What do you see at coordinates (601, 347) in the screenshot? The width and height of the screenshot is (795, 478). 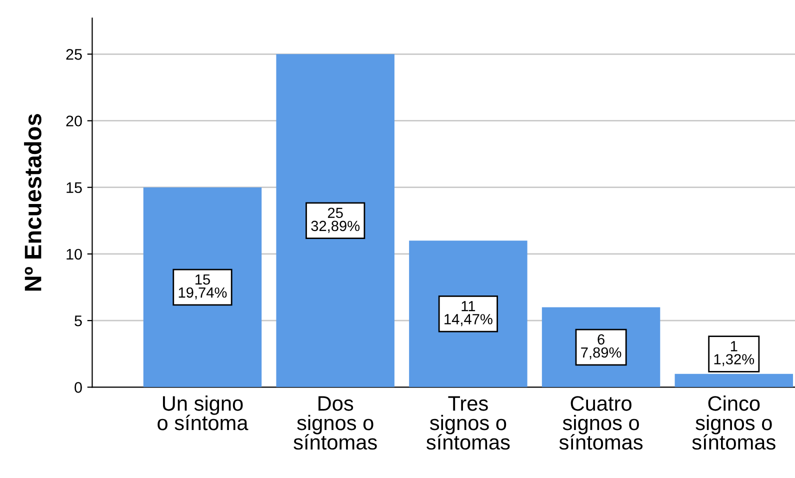 I see `data-label: 6 7,89%` at bounding box center [601, 347].